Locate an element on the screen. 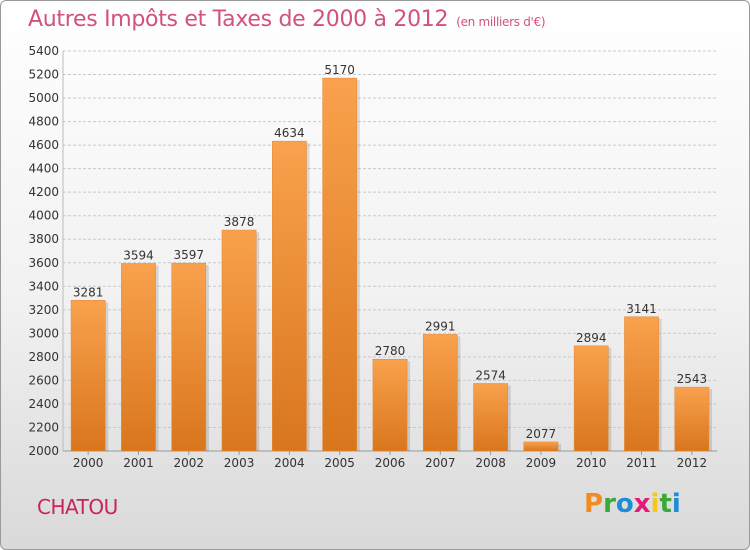 The height and width of the screenshot is (550, 750). y-tick-label: 2800 is located at coordinates (43, 357).